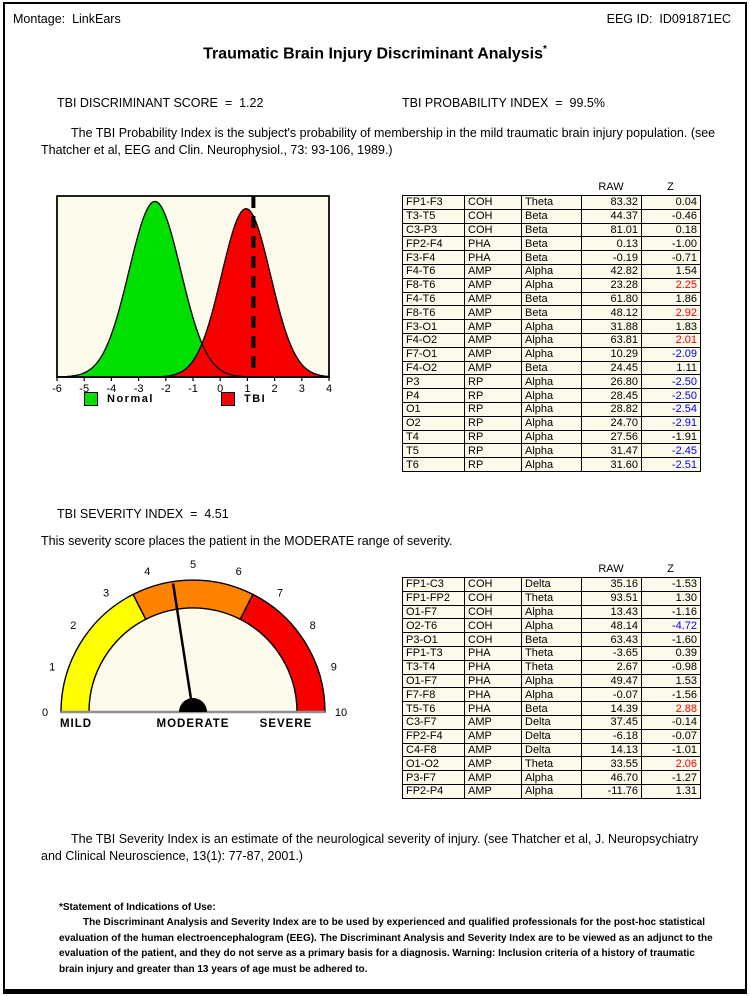 This screenshot has height=996, width=750. I want to click on cell-raw: 31.88, so click(611, 326).